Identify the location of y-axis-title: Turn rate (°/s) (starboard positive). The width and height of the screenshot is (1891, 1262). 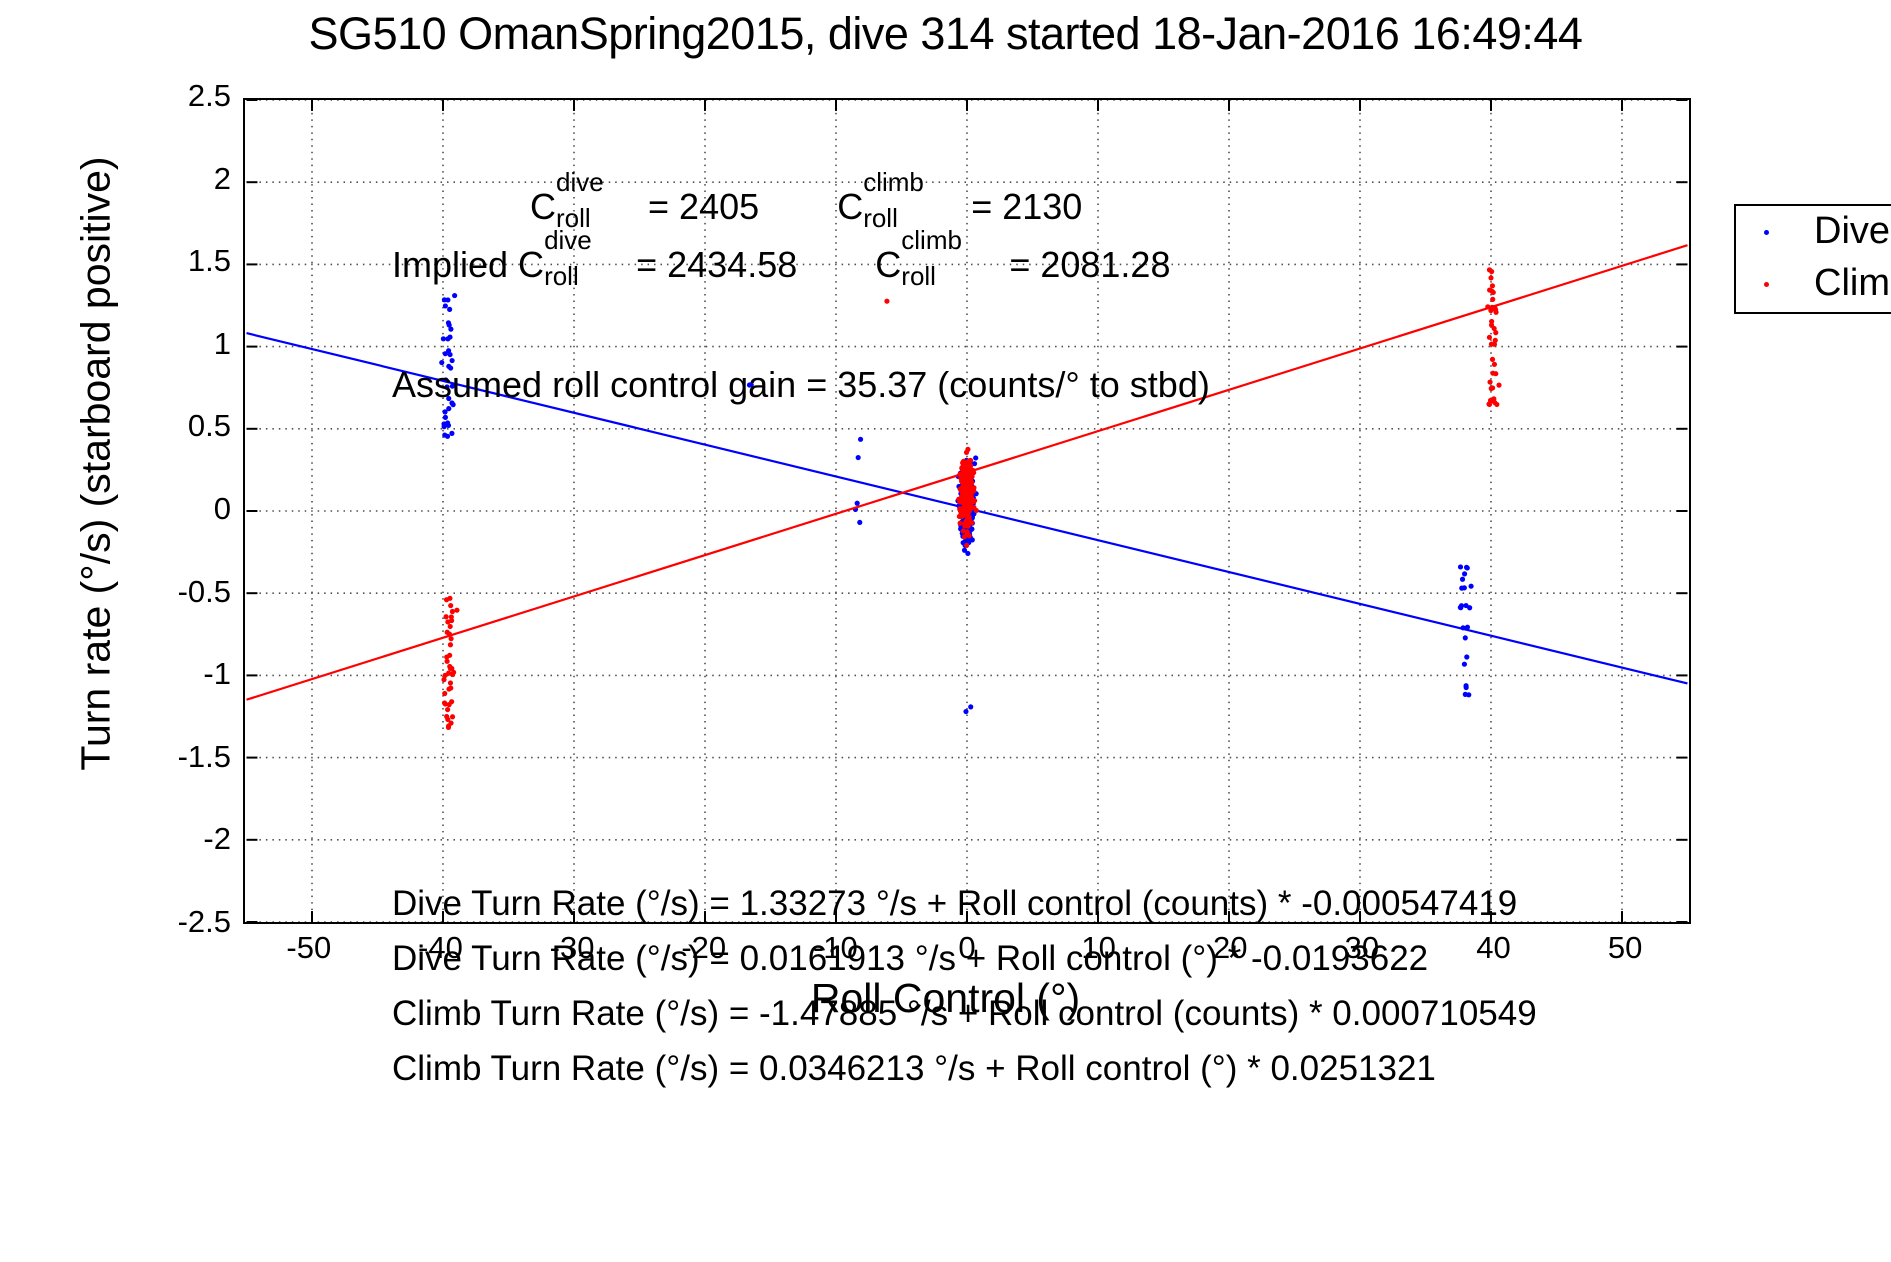
(95, 463).